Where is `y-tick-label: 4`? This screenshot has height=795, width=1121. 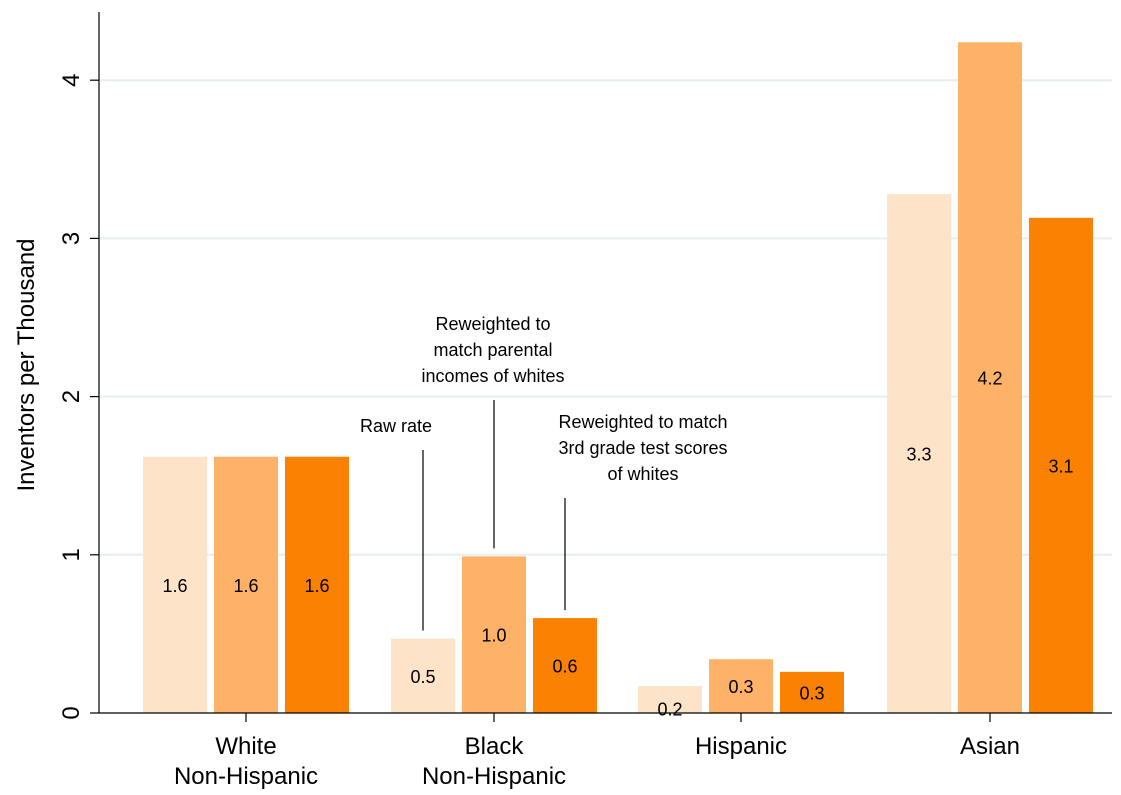
y-tick-label: 4 is located at coordinates (71, 80).